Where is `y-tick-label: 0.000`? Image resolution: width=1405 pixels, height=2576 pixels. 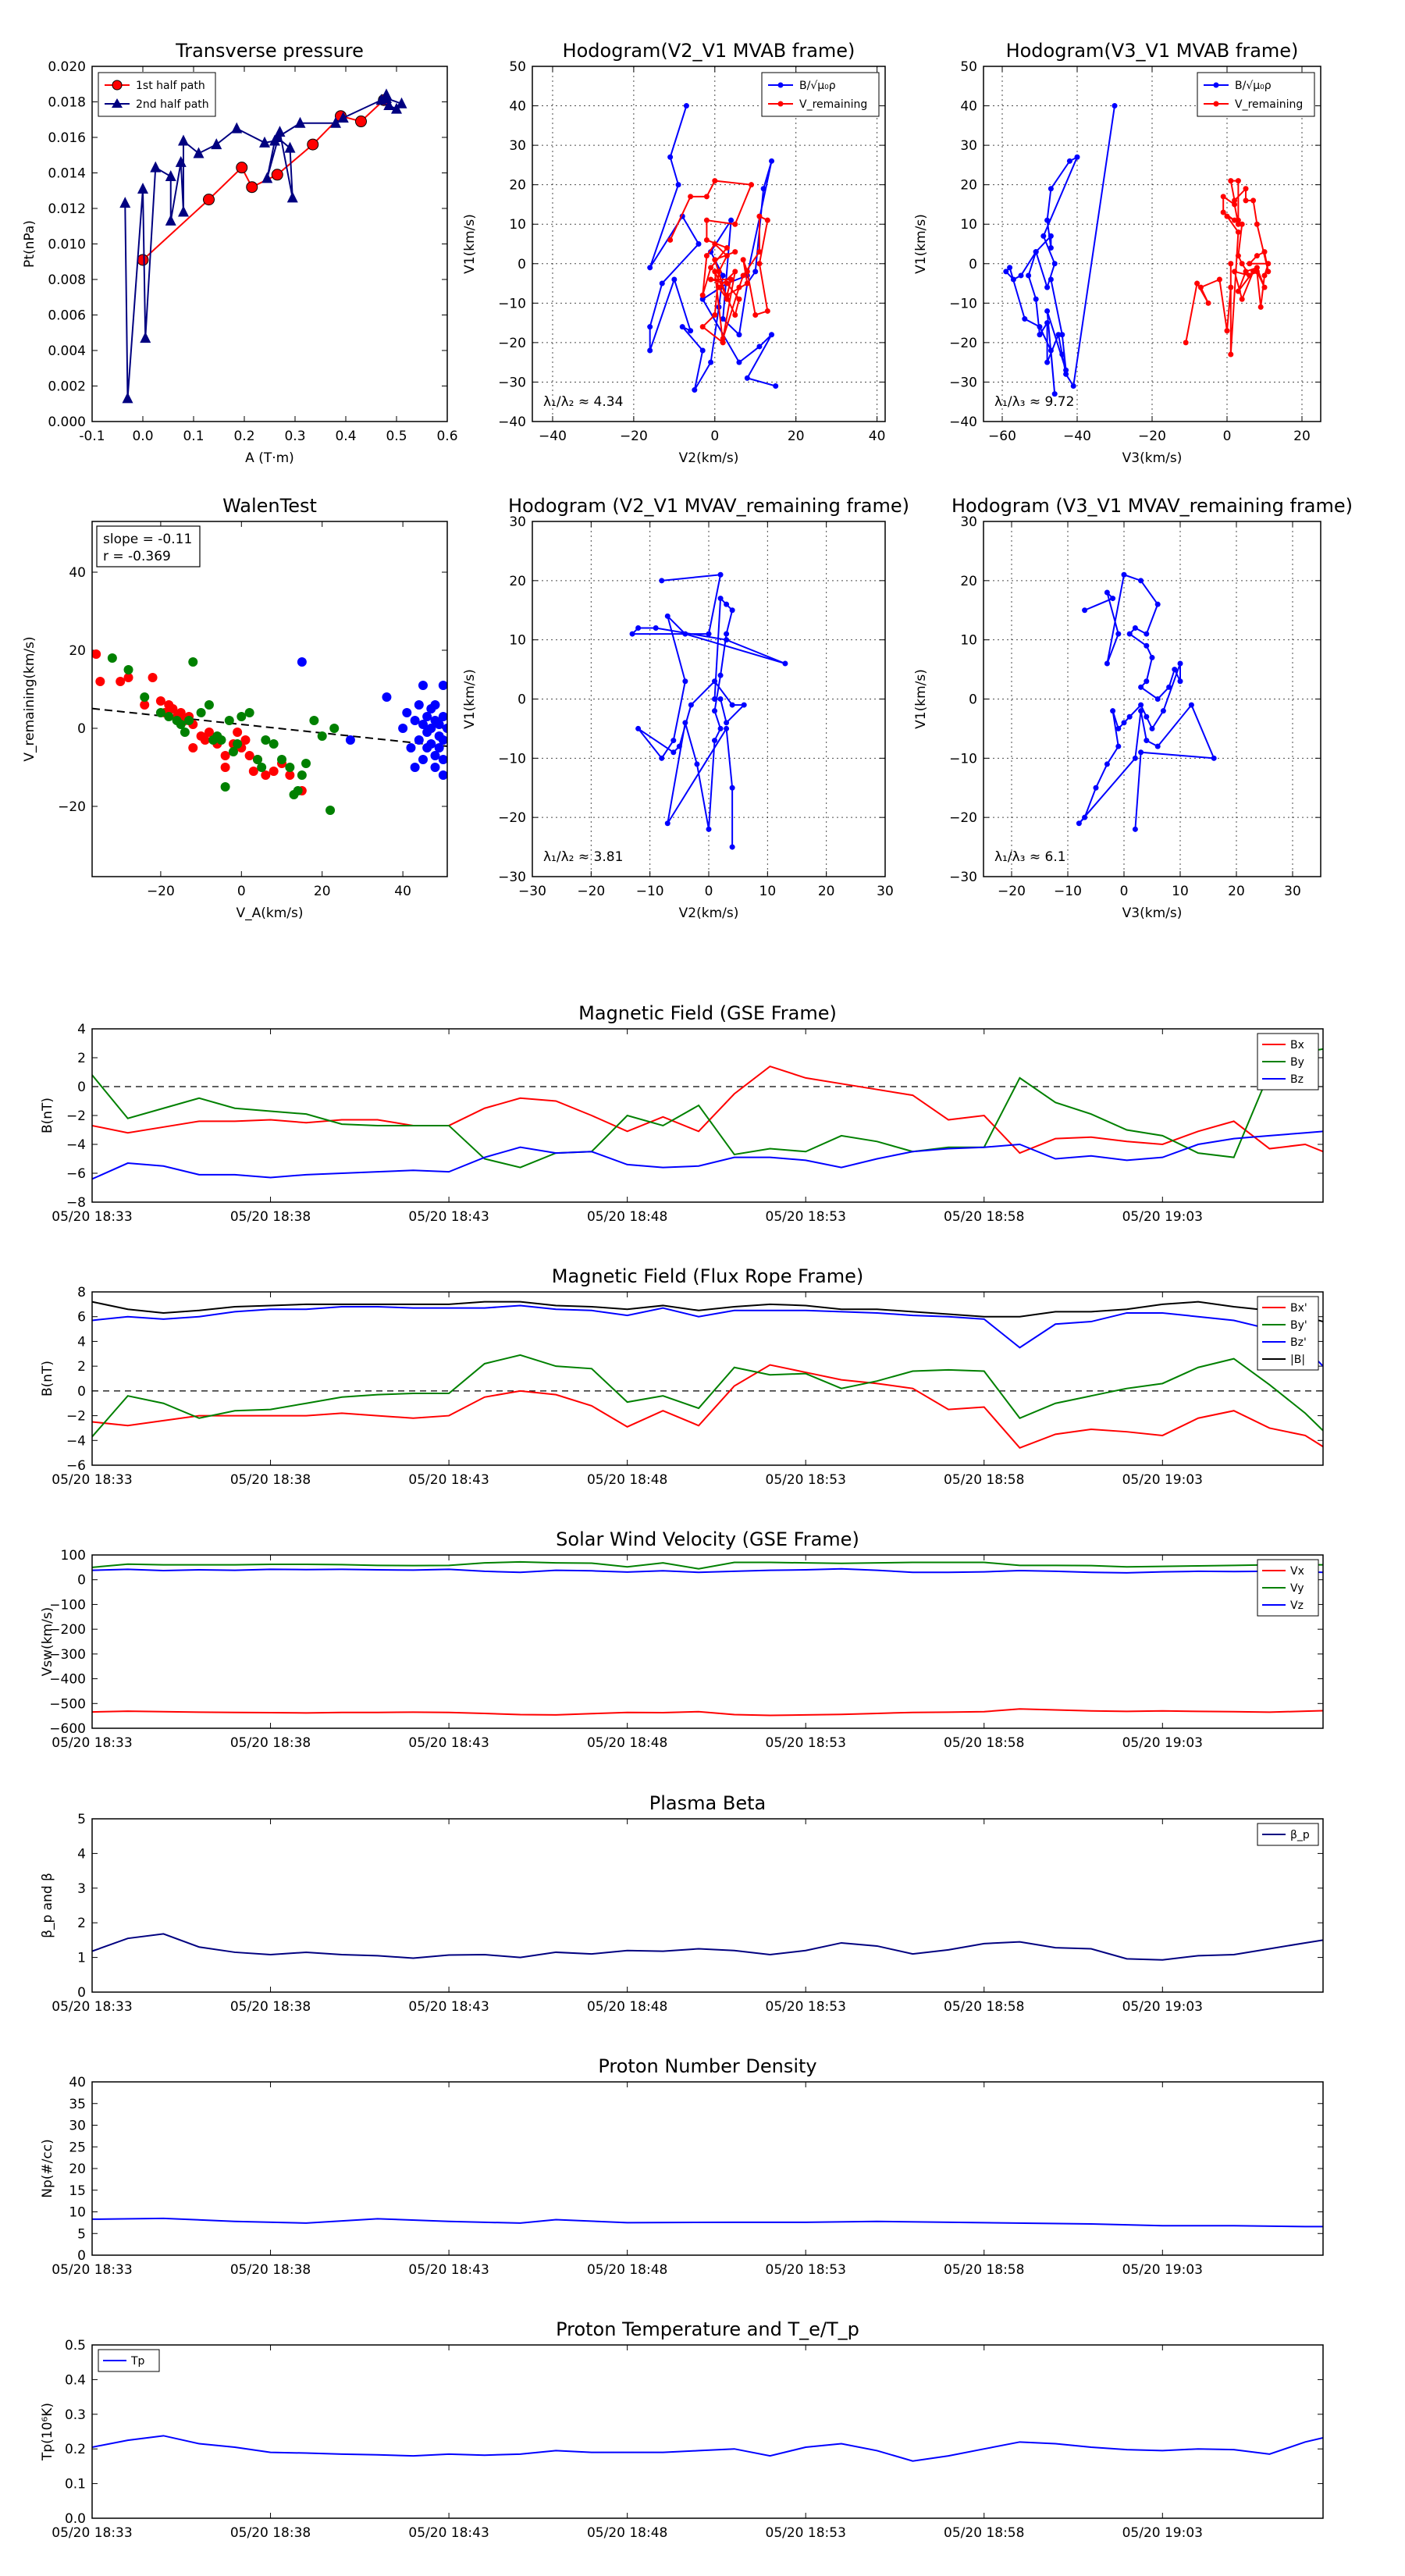 y-tick-label: 0.000 is located at coordinates (67, 422).